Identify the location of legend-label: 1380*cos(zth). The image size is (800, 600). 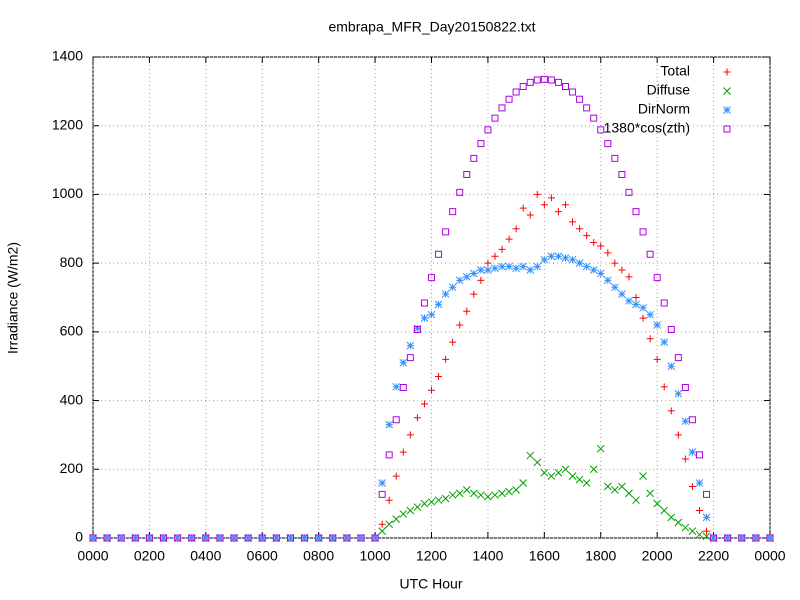
(647, 128).